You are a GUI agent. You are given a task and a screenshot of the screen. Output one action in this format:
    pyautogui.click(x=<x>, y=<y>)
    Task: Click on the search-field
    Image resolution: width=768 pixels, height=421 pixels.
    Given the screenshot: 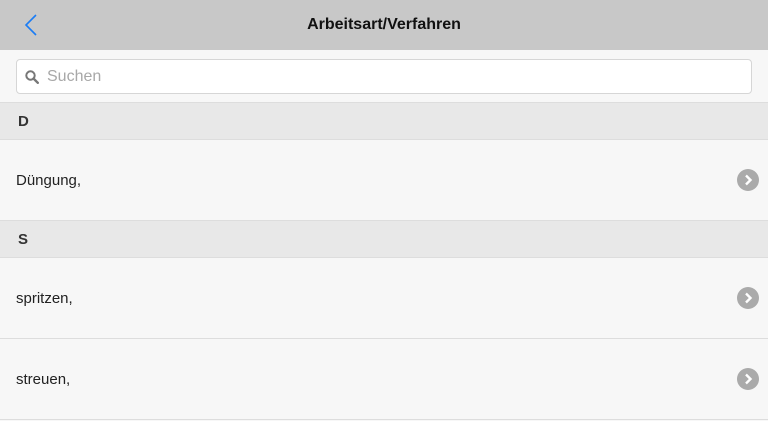 What is the action you would take?
    pyautogui.click(x=384, y=76)
    